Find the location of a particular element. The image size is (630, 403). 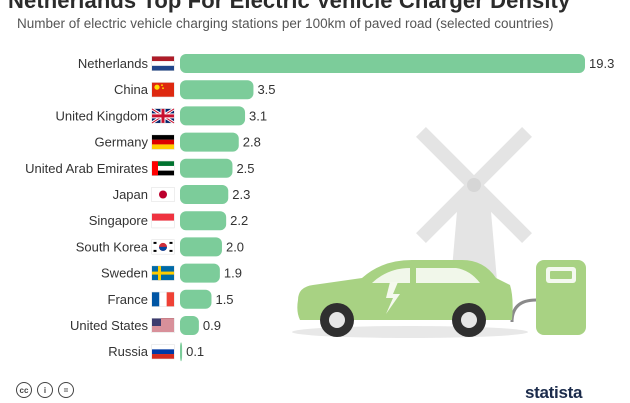

data-label: 0.9 is located at coordinates (212, 325).